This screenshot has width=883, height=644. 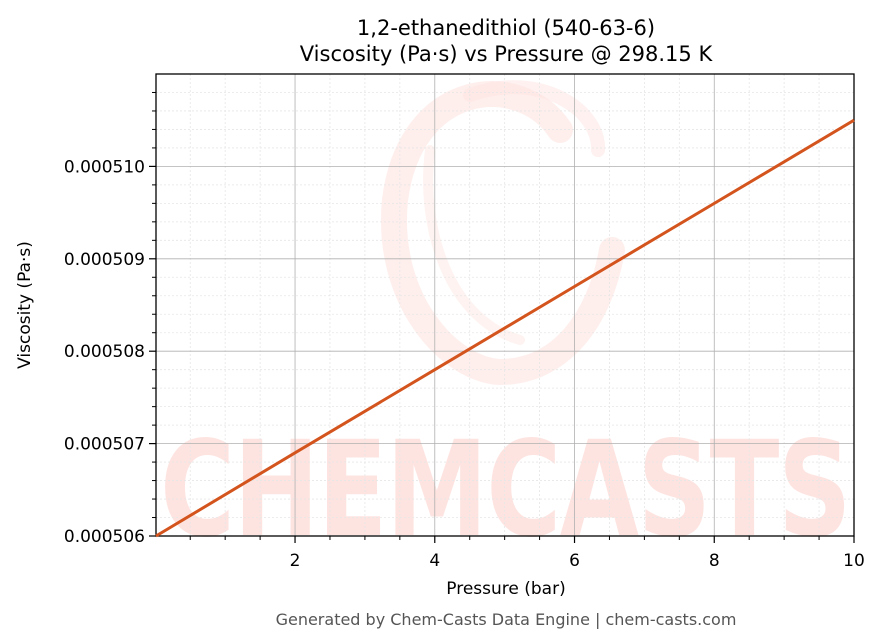 What do you see at coordinates (434, 561) in the screenshot?
I see `x-tick-label: 4` at bounding box center [434, 561].